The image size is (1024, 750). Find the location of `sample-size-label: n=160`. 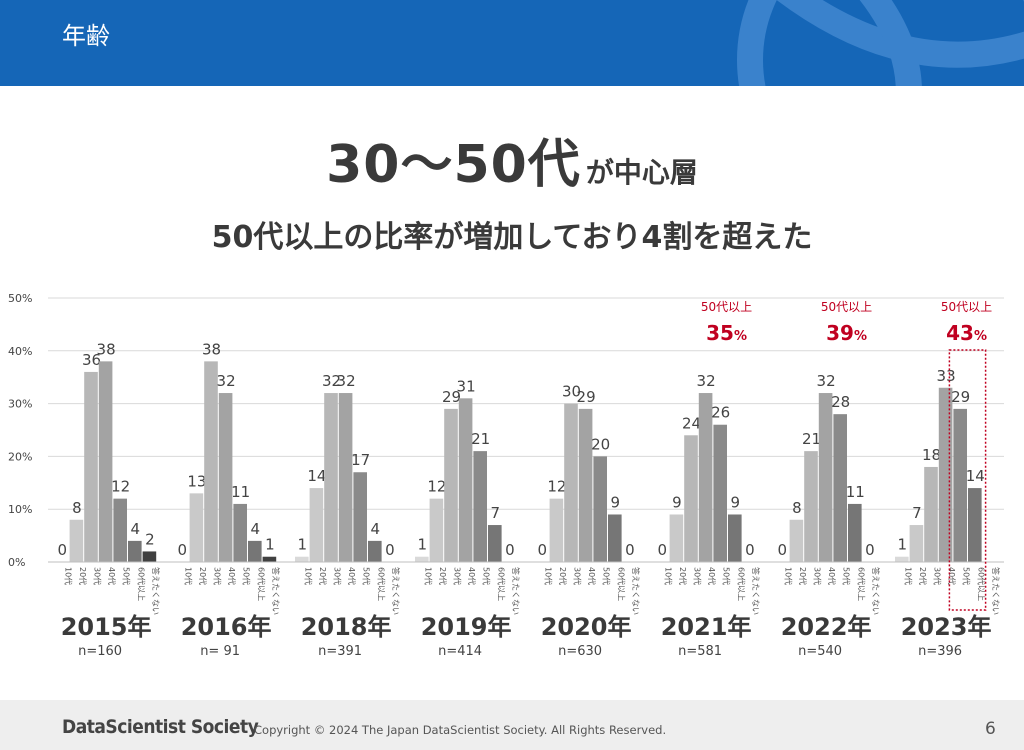

sample-size-label: n=160 is located at coordinates (100, 651).